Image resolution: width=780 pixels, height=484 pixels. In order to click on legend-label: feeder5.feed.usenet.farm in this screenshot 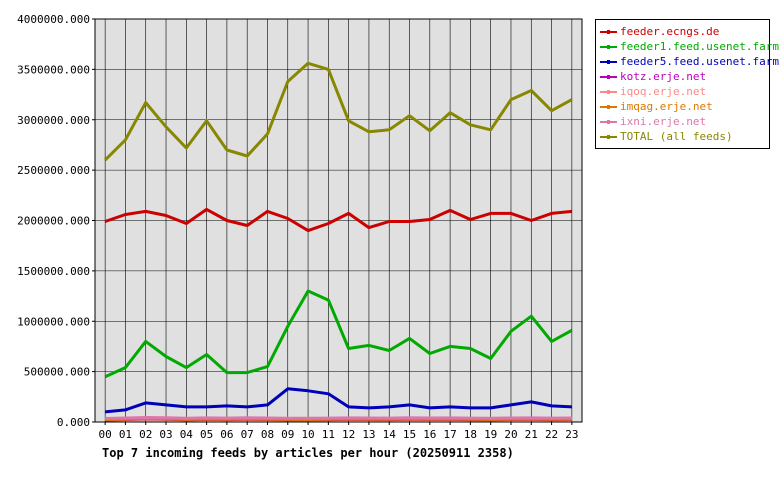, I will do `click(699, 61)`.